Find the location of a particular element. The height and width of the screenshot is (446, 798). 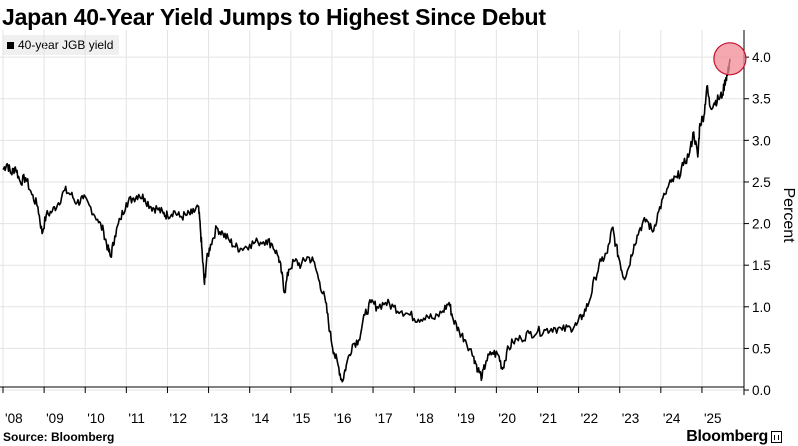

y-tick-label: 4.0 is located at coordinates (761, 57).